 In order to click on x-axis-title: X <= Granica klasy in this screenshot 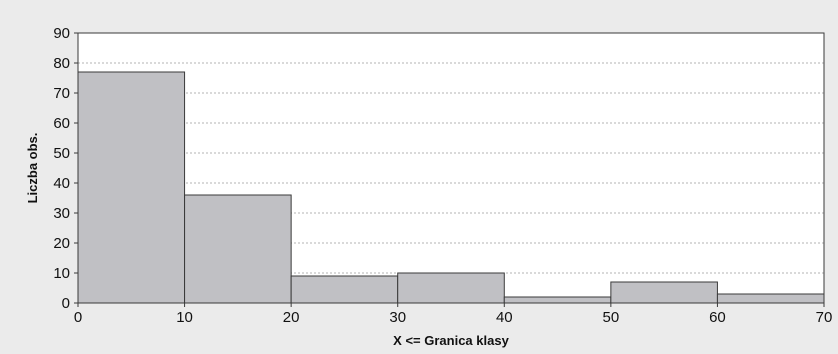, I will do `click(451, 340)`.